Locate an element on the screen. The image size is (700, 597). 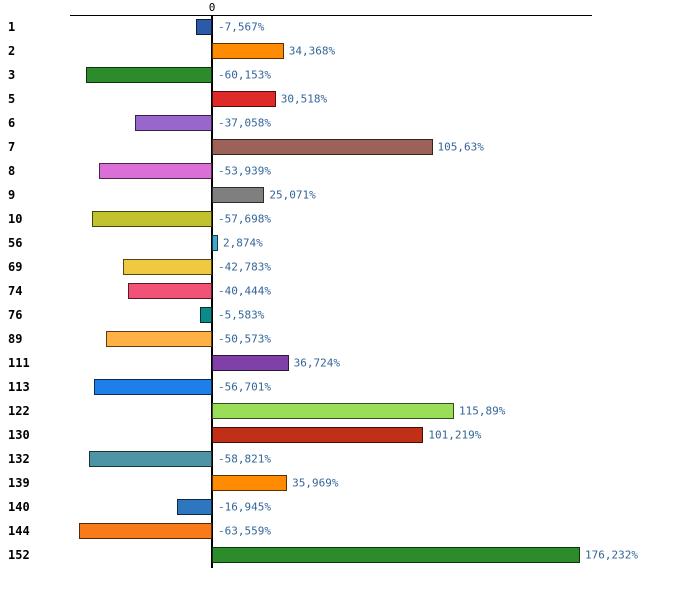
value-label: 105,63% is located at coordinates (460, 147).